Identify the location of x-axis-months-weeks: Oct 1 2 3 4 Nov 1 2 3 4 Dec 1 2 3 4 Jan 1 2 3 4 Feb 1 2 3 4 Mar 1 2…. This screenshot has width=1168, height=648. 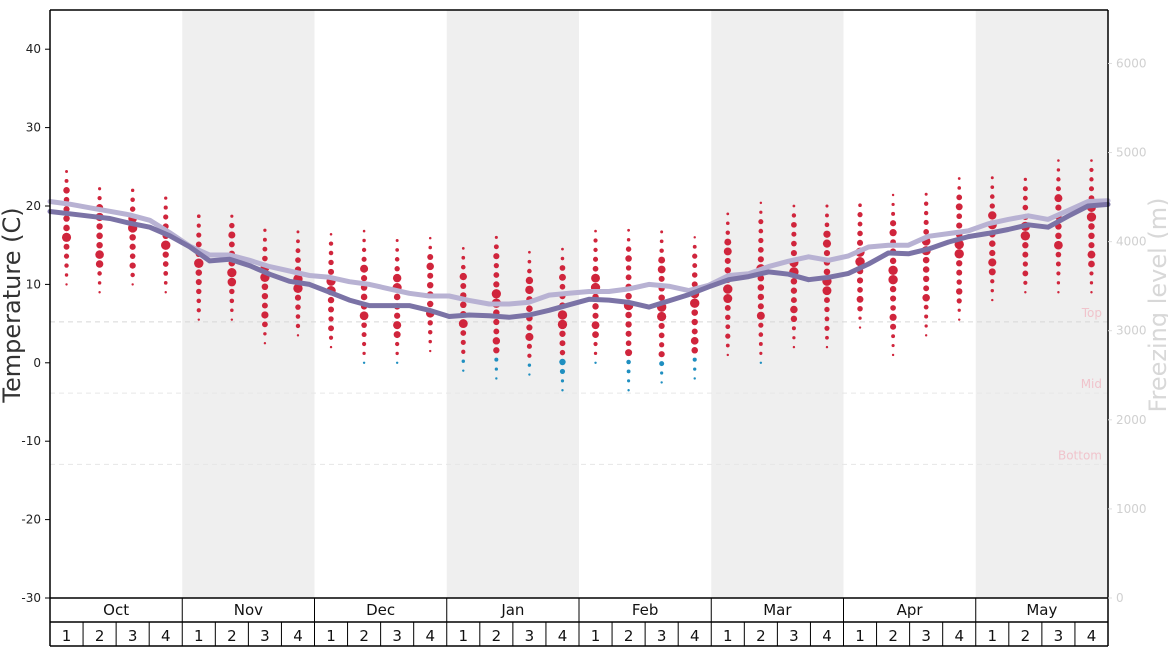
(579, 622).